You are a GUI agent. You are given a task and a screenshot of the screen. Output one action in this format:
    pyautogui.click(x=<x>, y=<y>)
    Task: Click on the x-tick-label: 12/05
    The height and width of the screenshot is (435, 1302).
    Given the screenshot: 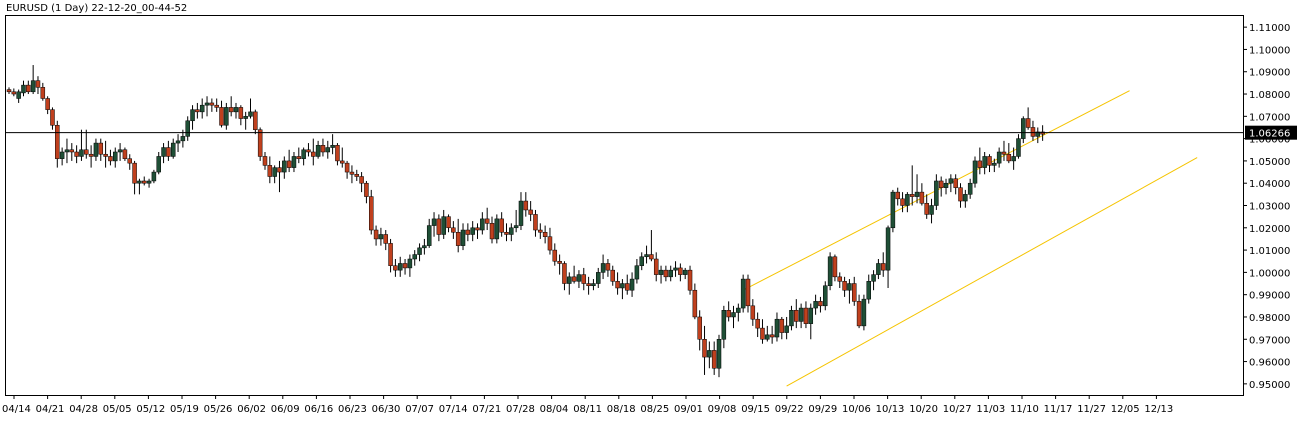 What is the action you would take?
    pyautogui.click(x=1125, y=409)
    